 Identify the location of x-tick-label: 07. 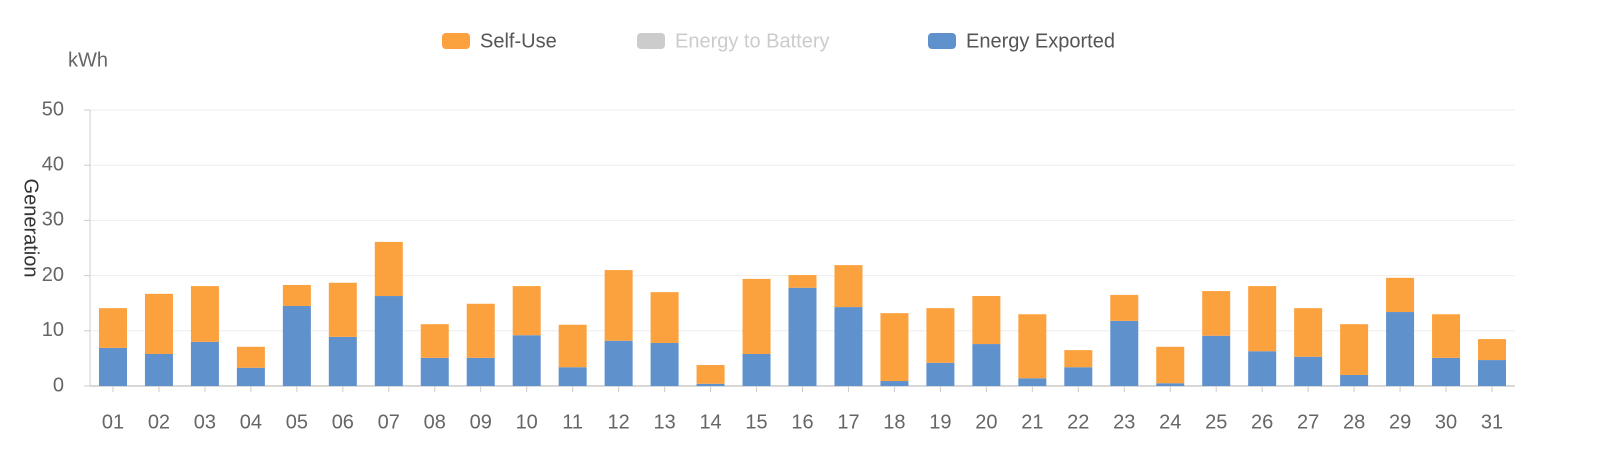
(389, 422).